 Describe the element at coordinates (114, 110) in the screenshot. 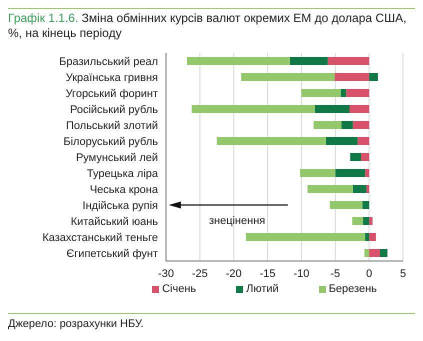

I see `y-tick-label: Російський рубль` at that location.